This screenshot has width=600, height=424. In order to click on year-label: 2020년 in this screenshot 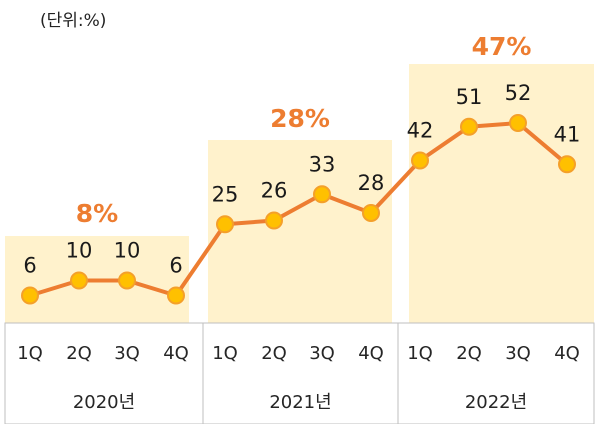, I will do `click(104, 402)`.